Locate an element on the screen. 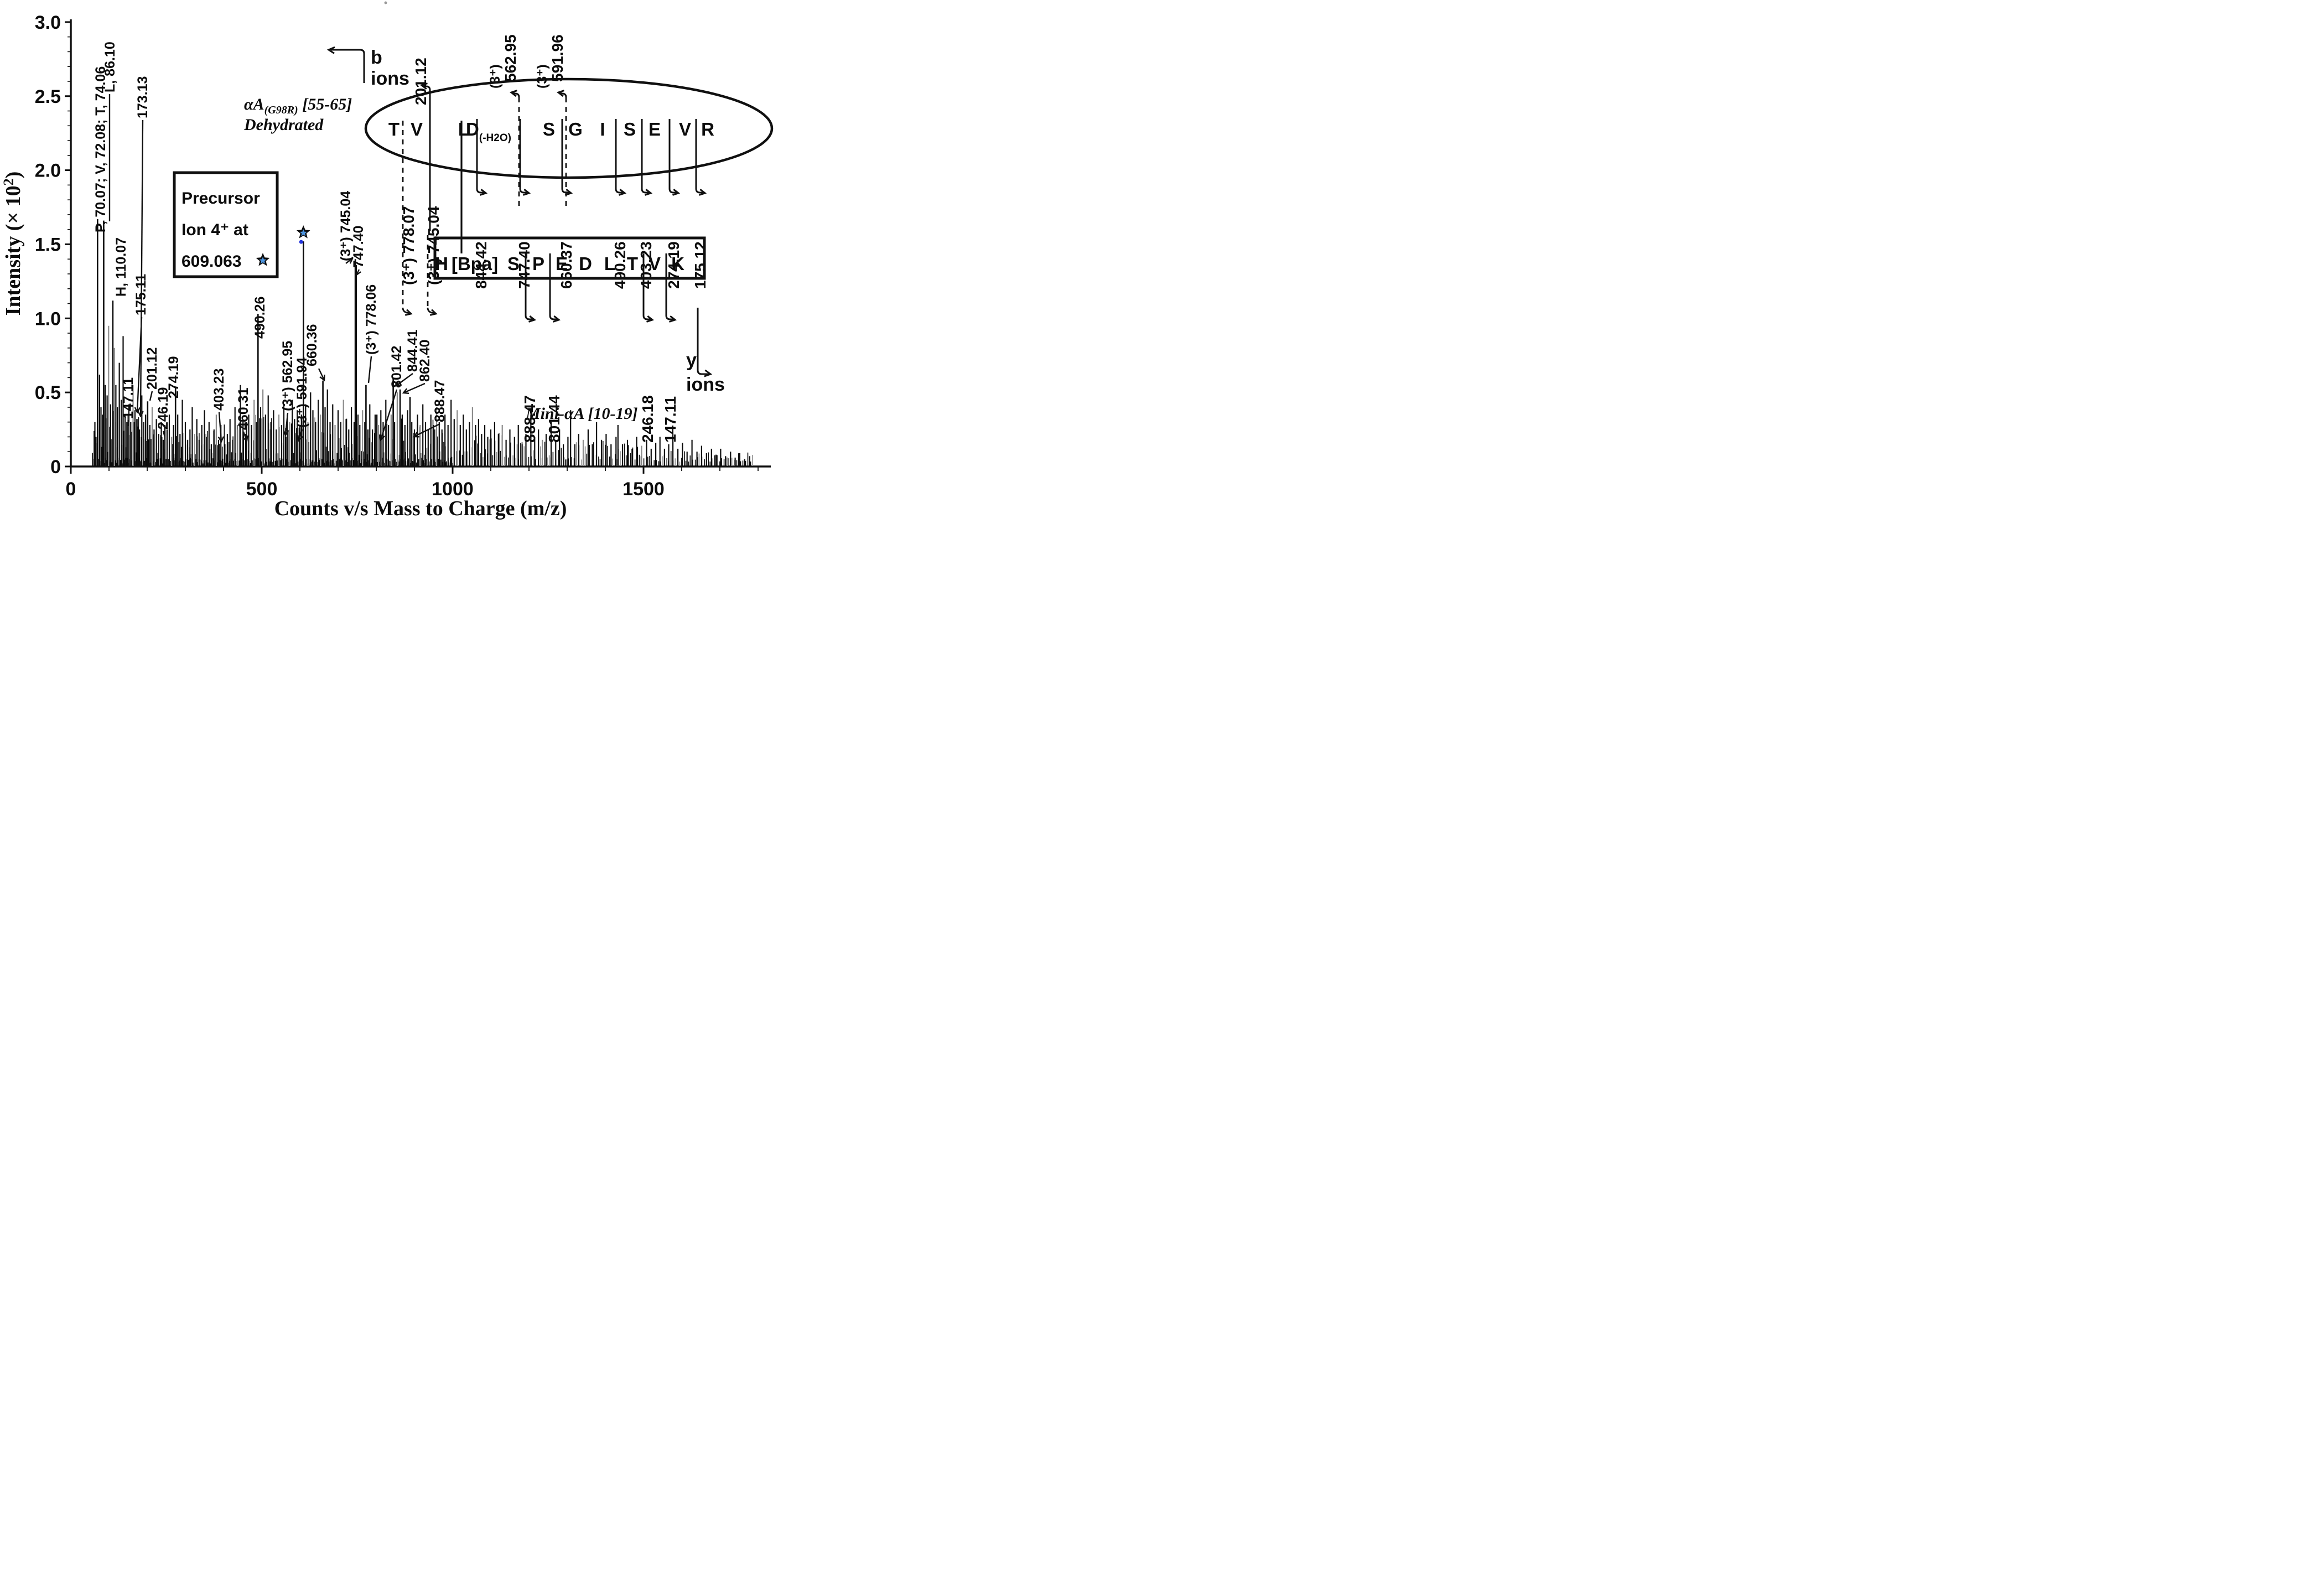 The height and width of the screenshot is (1576, 2324). b-ions-label-bottom: ions is located at coordinates (390, 78).